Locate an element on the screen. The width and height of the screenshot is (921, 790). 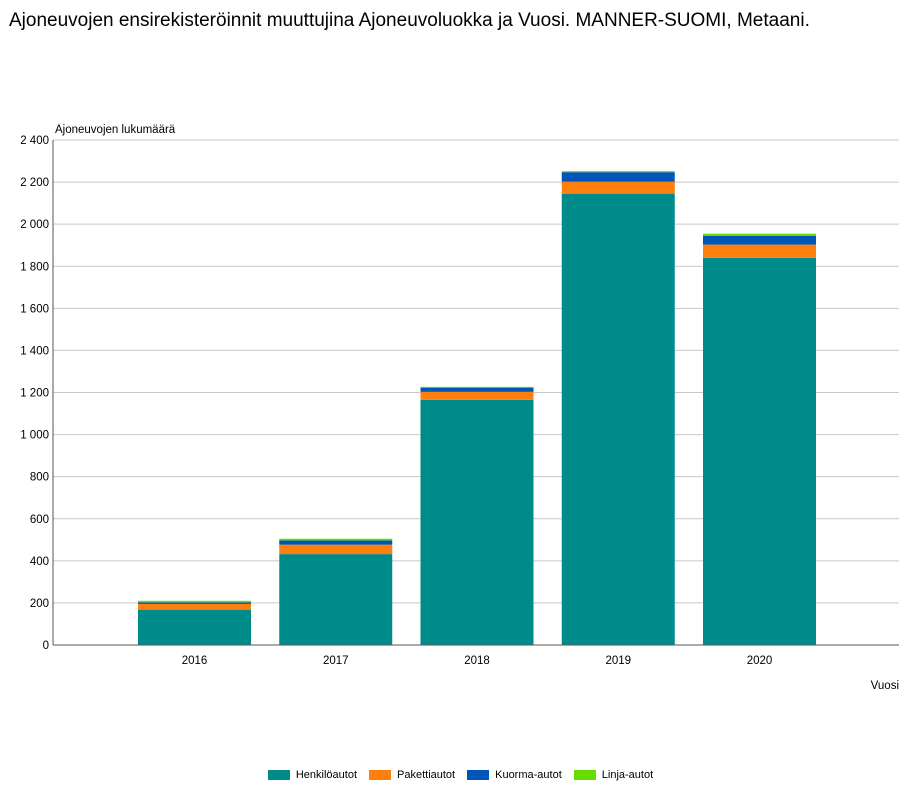
x-axis-title: Vuosi is located at coordinates (885, 686).